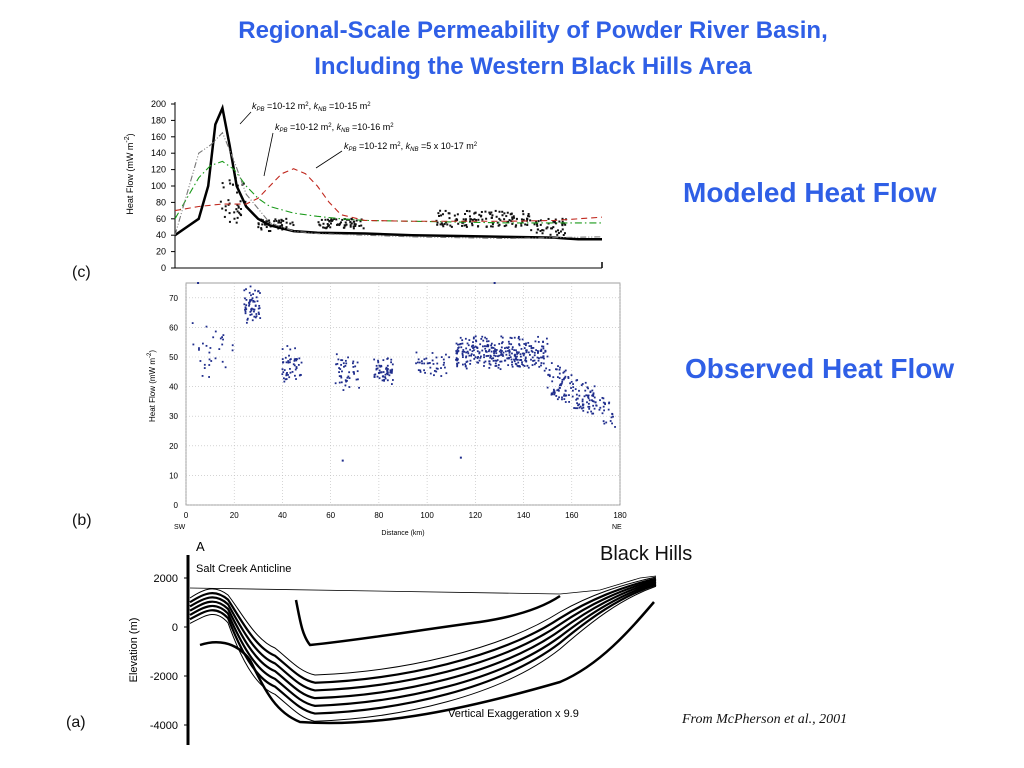  I want to click on salt-creek-label: Salt Creek Anticline, so click(243, 569).